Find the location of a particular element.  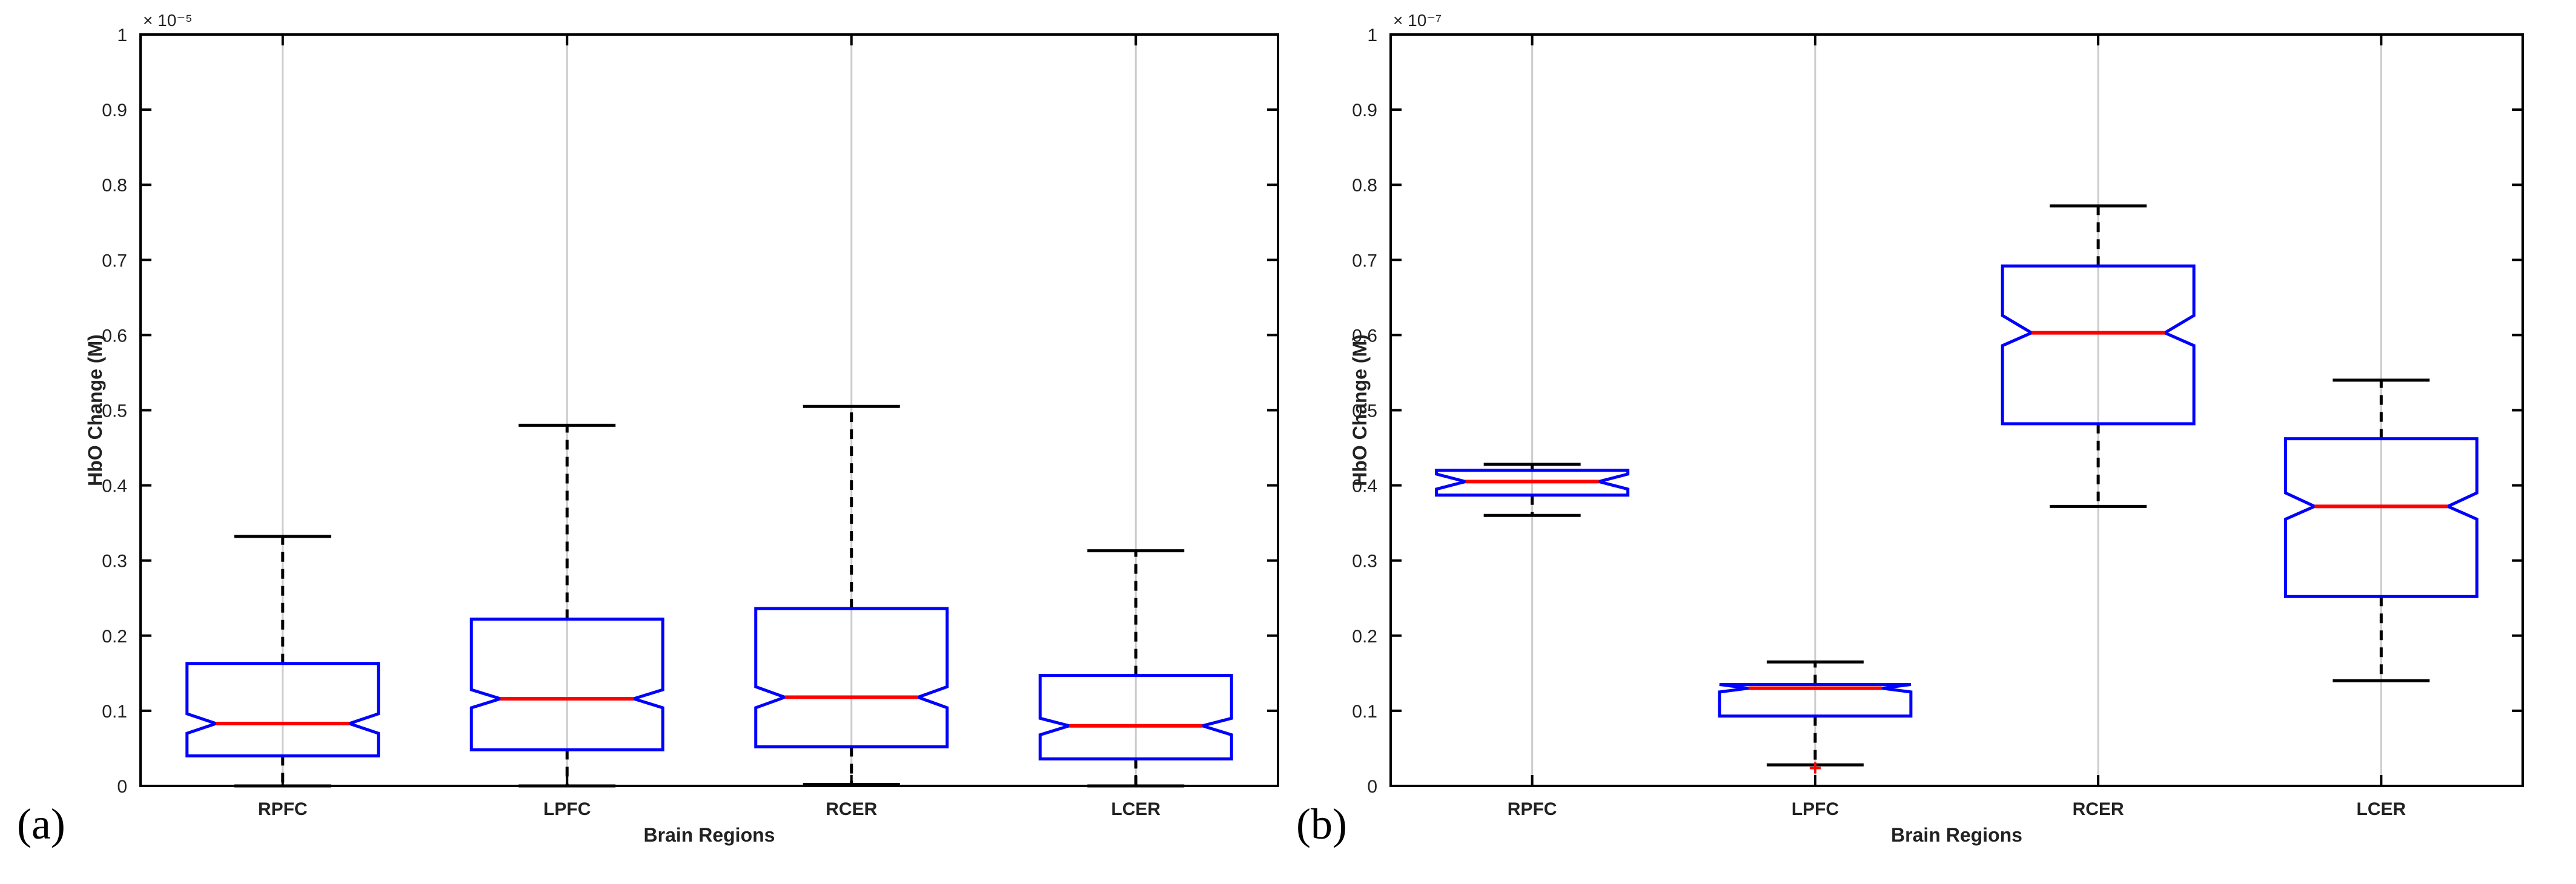

panel-label: (b) is located at coordinates (1321, 824).